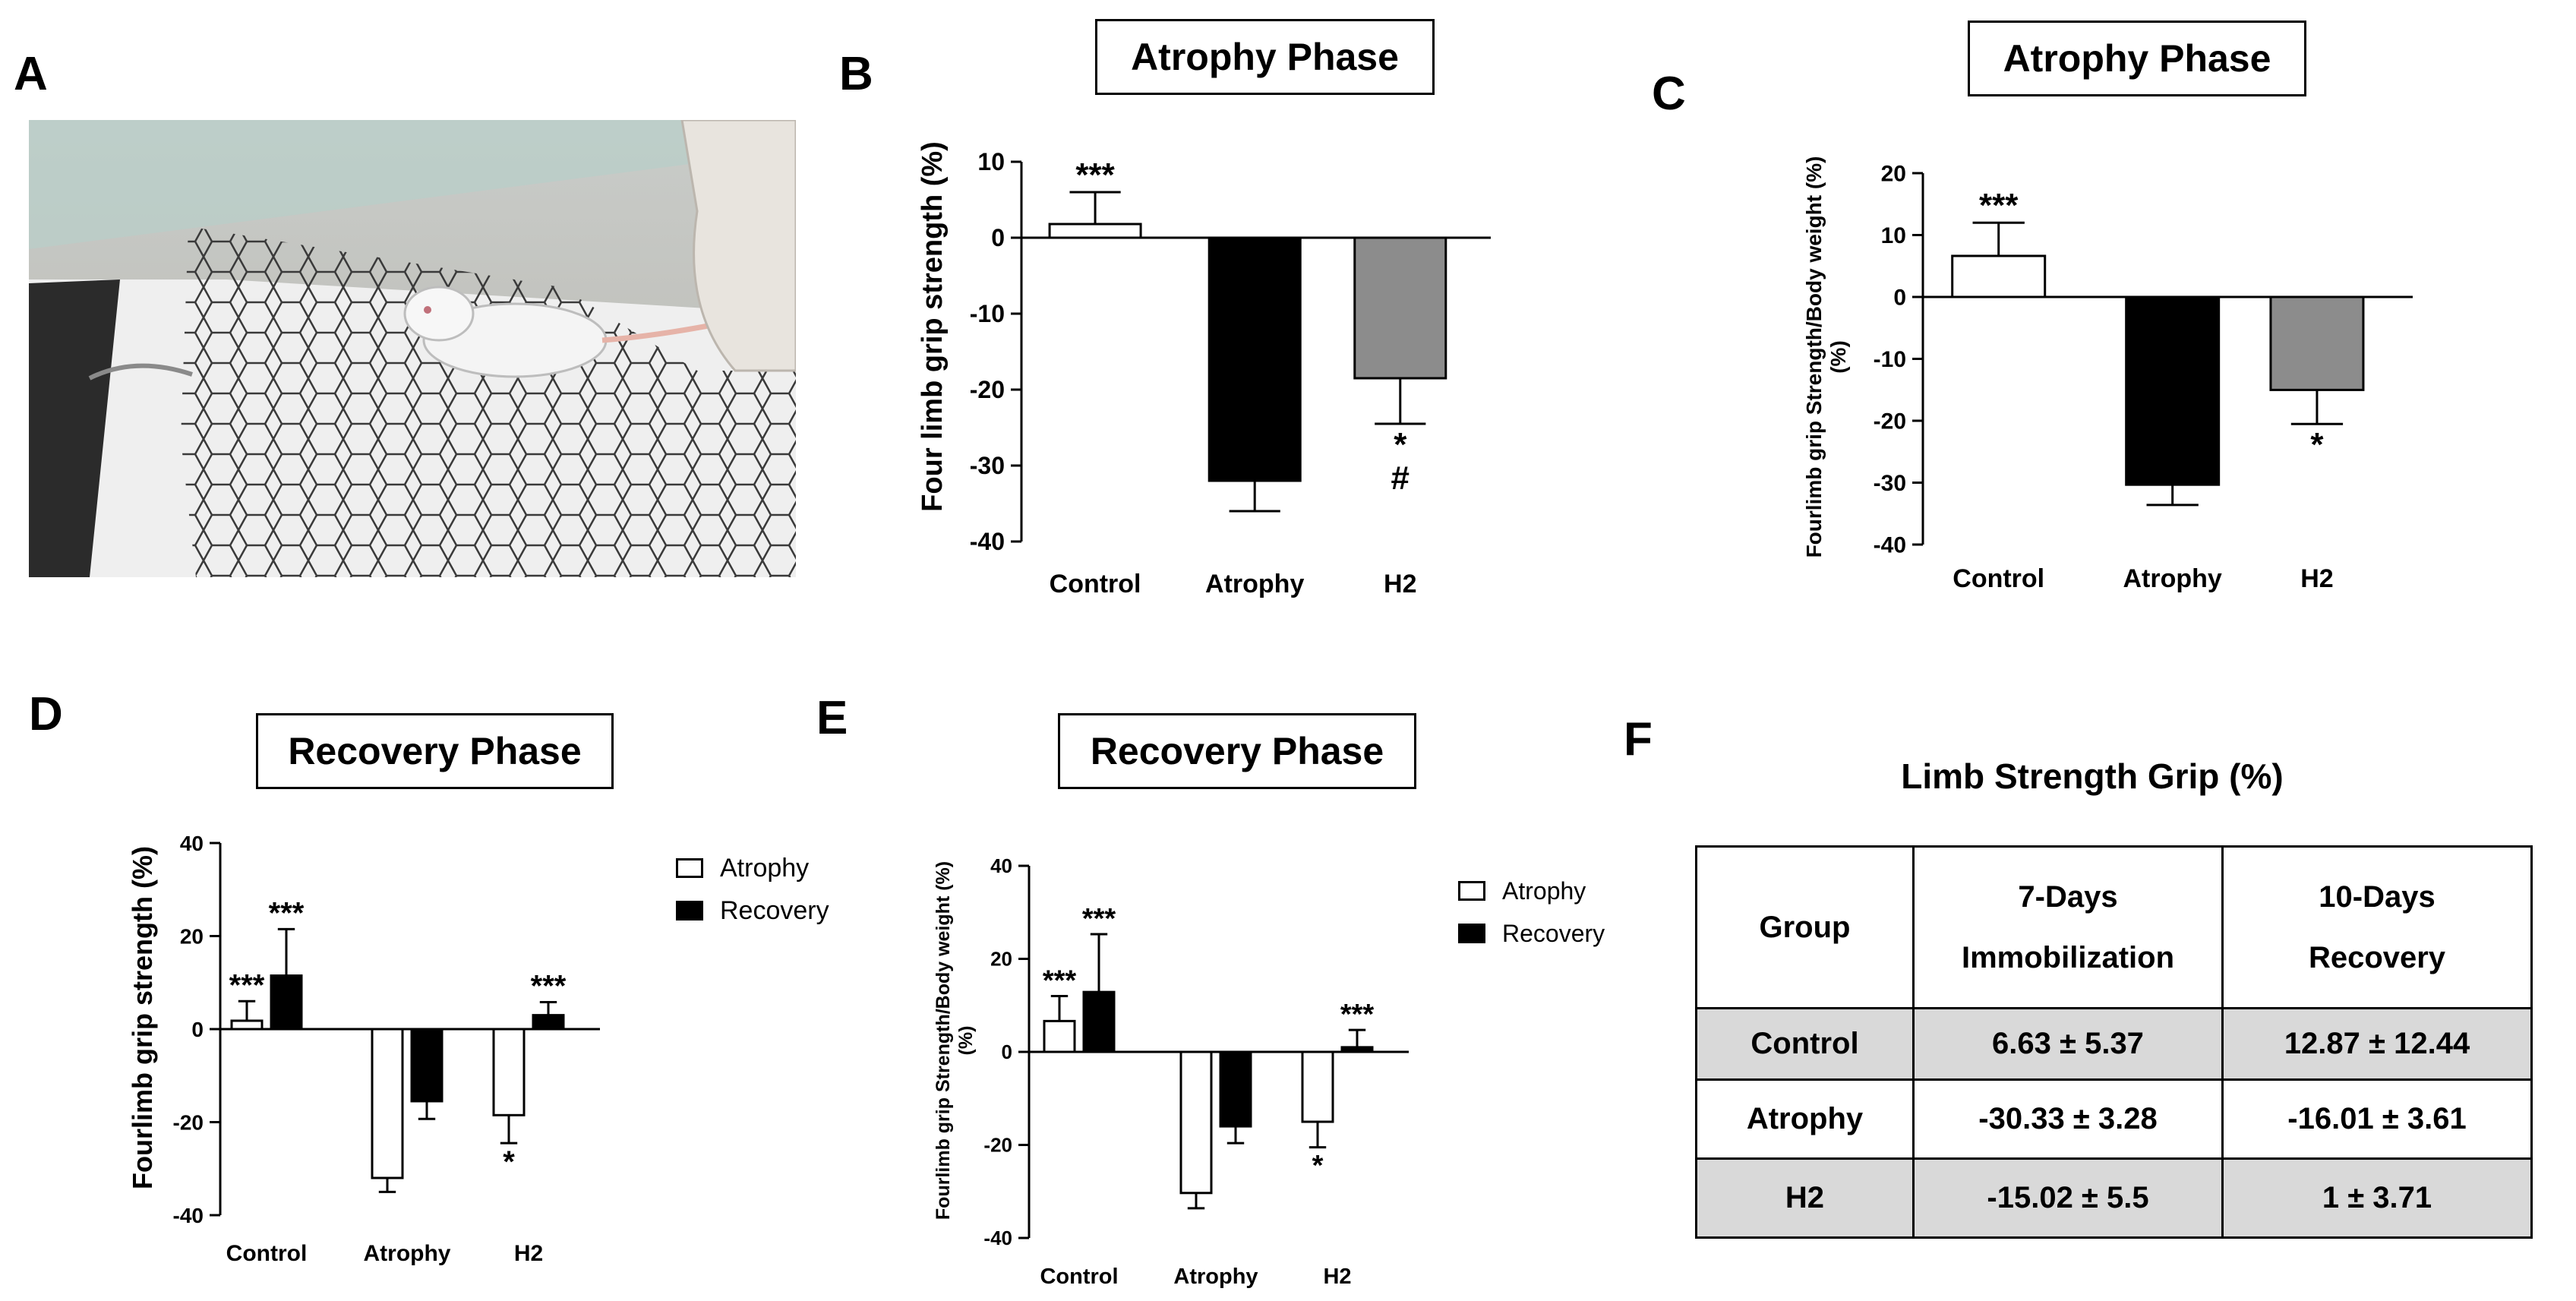 The image size is (2576, 1301). I want to click on title-box-c: Atrophy Phase, so click(2137, 58).